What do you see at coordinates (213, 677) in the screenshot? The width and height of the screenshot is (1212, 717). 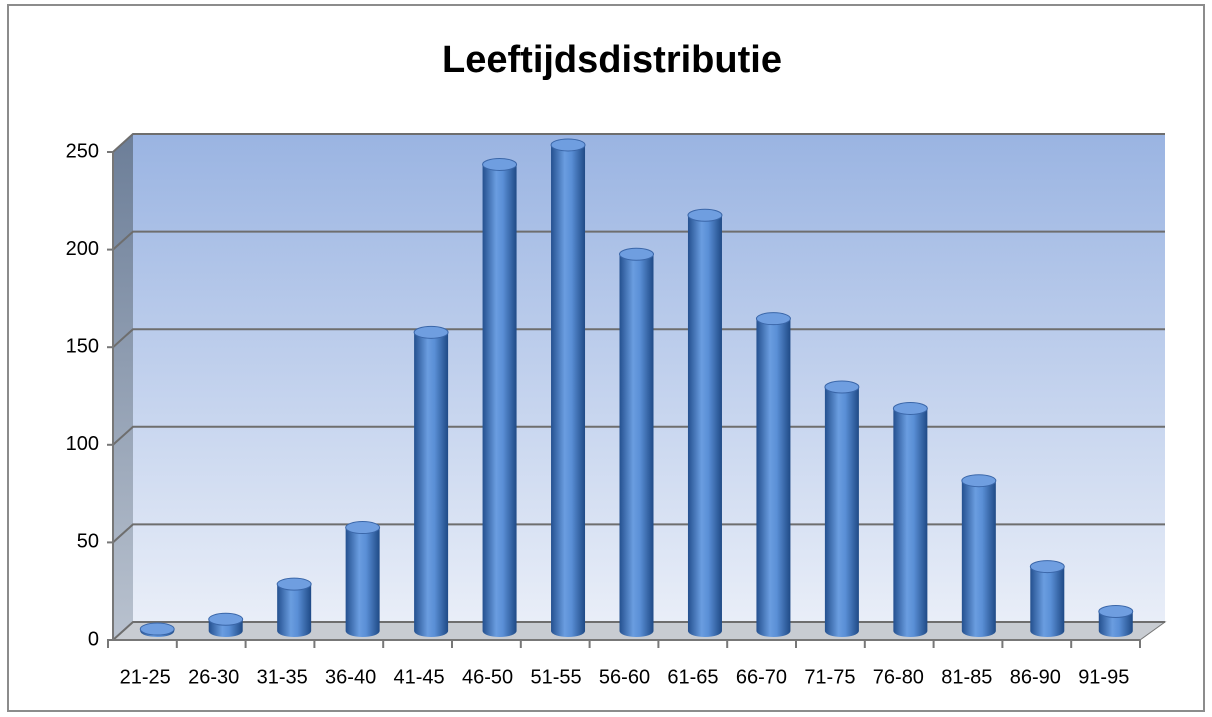 I see `x-tick-label: 26-30` at bounding box center [213, 677].